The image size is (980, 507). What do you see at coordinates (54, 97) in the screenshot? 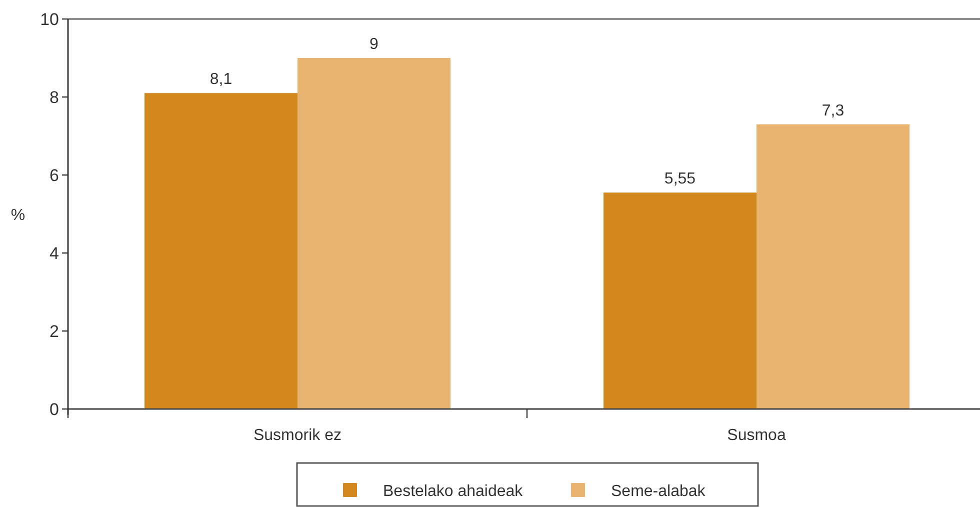
I see `y-tick-label: 8` at bounding box center [54, 97].